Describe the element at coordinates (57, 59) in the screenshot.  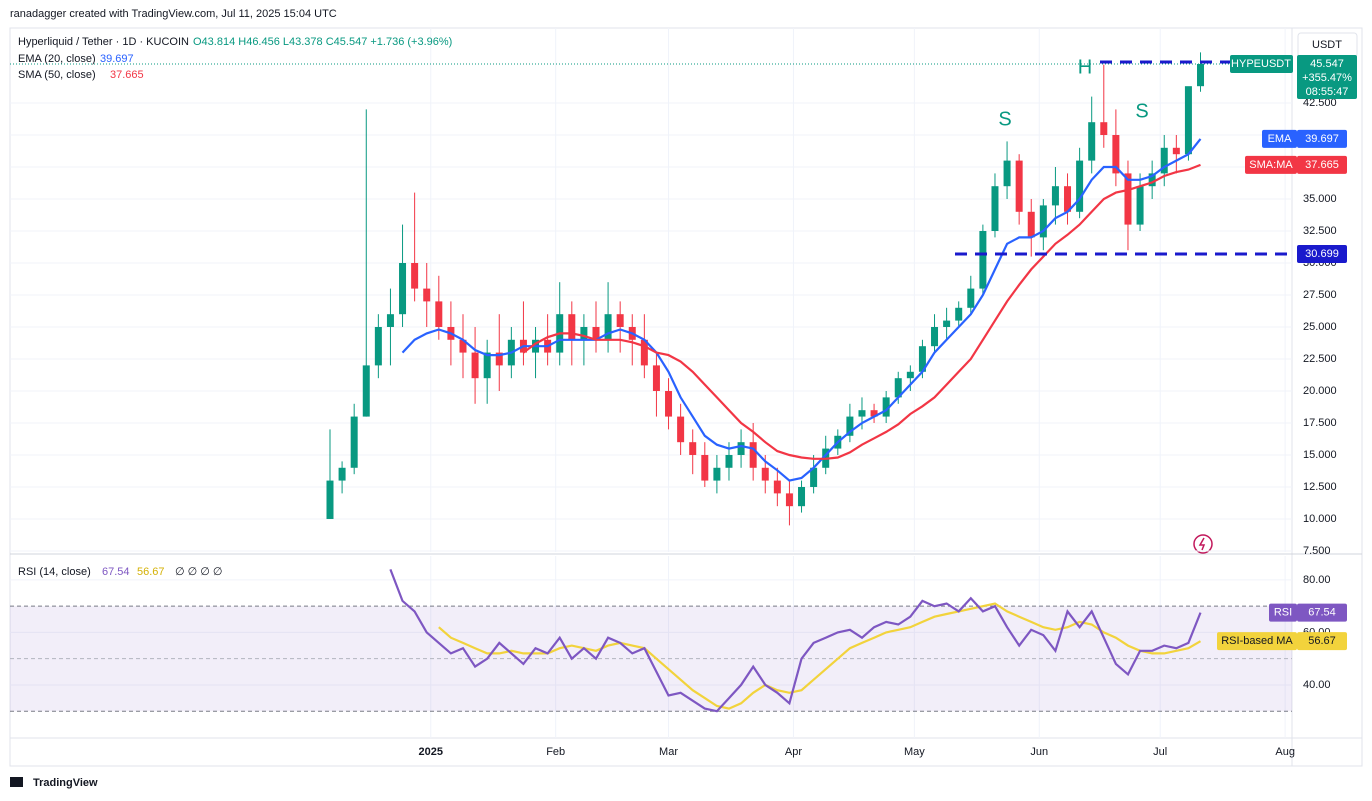
I see `legend-name: EMA (20, close)` at that location.